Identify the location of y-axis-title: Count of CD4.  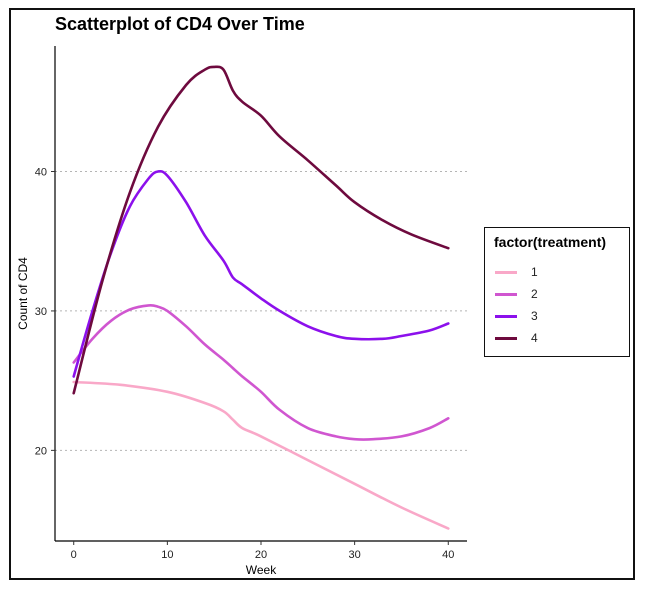
(23, 293).